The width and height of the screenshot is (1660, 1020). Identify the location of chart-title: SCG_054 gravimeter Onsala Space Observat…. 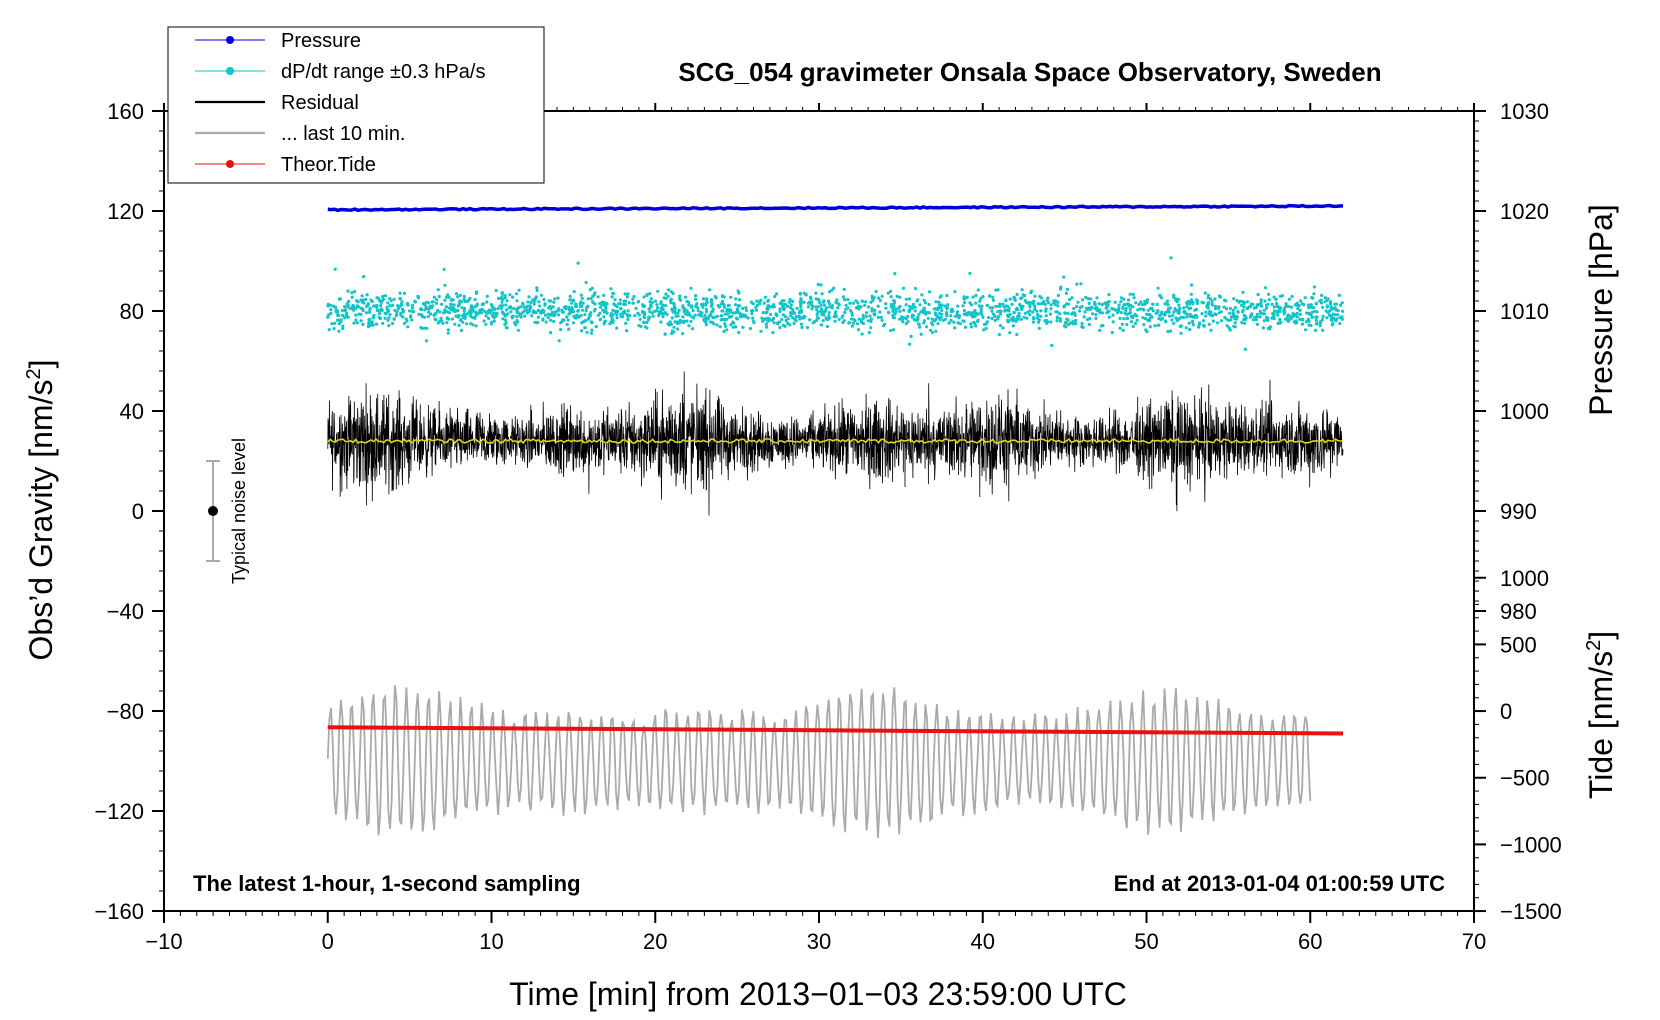
(1029, 72).